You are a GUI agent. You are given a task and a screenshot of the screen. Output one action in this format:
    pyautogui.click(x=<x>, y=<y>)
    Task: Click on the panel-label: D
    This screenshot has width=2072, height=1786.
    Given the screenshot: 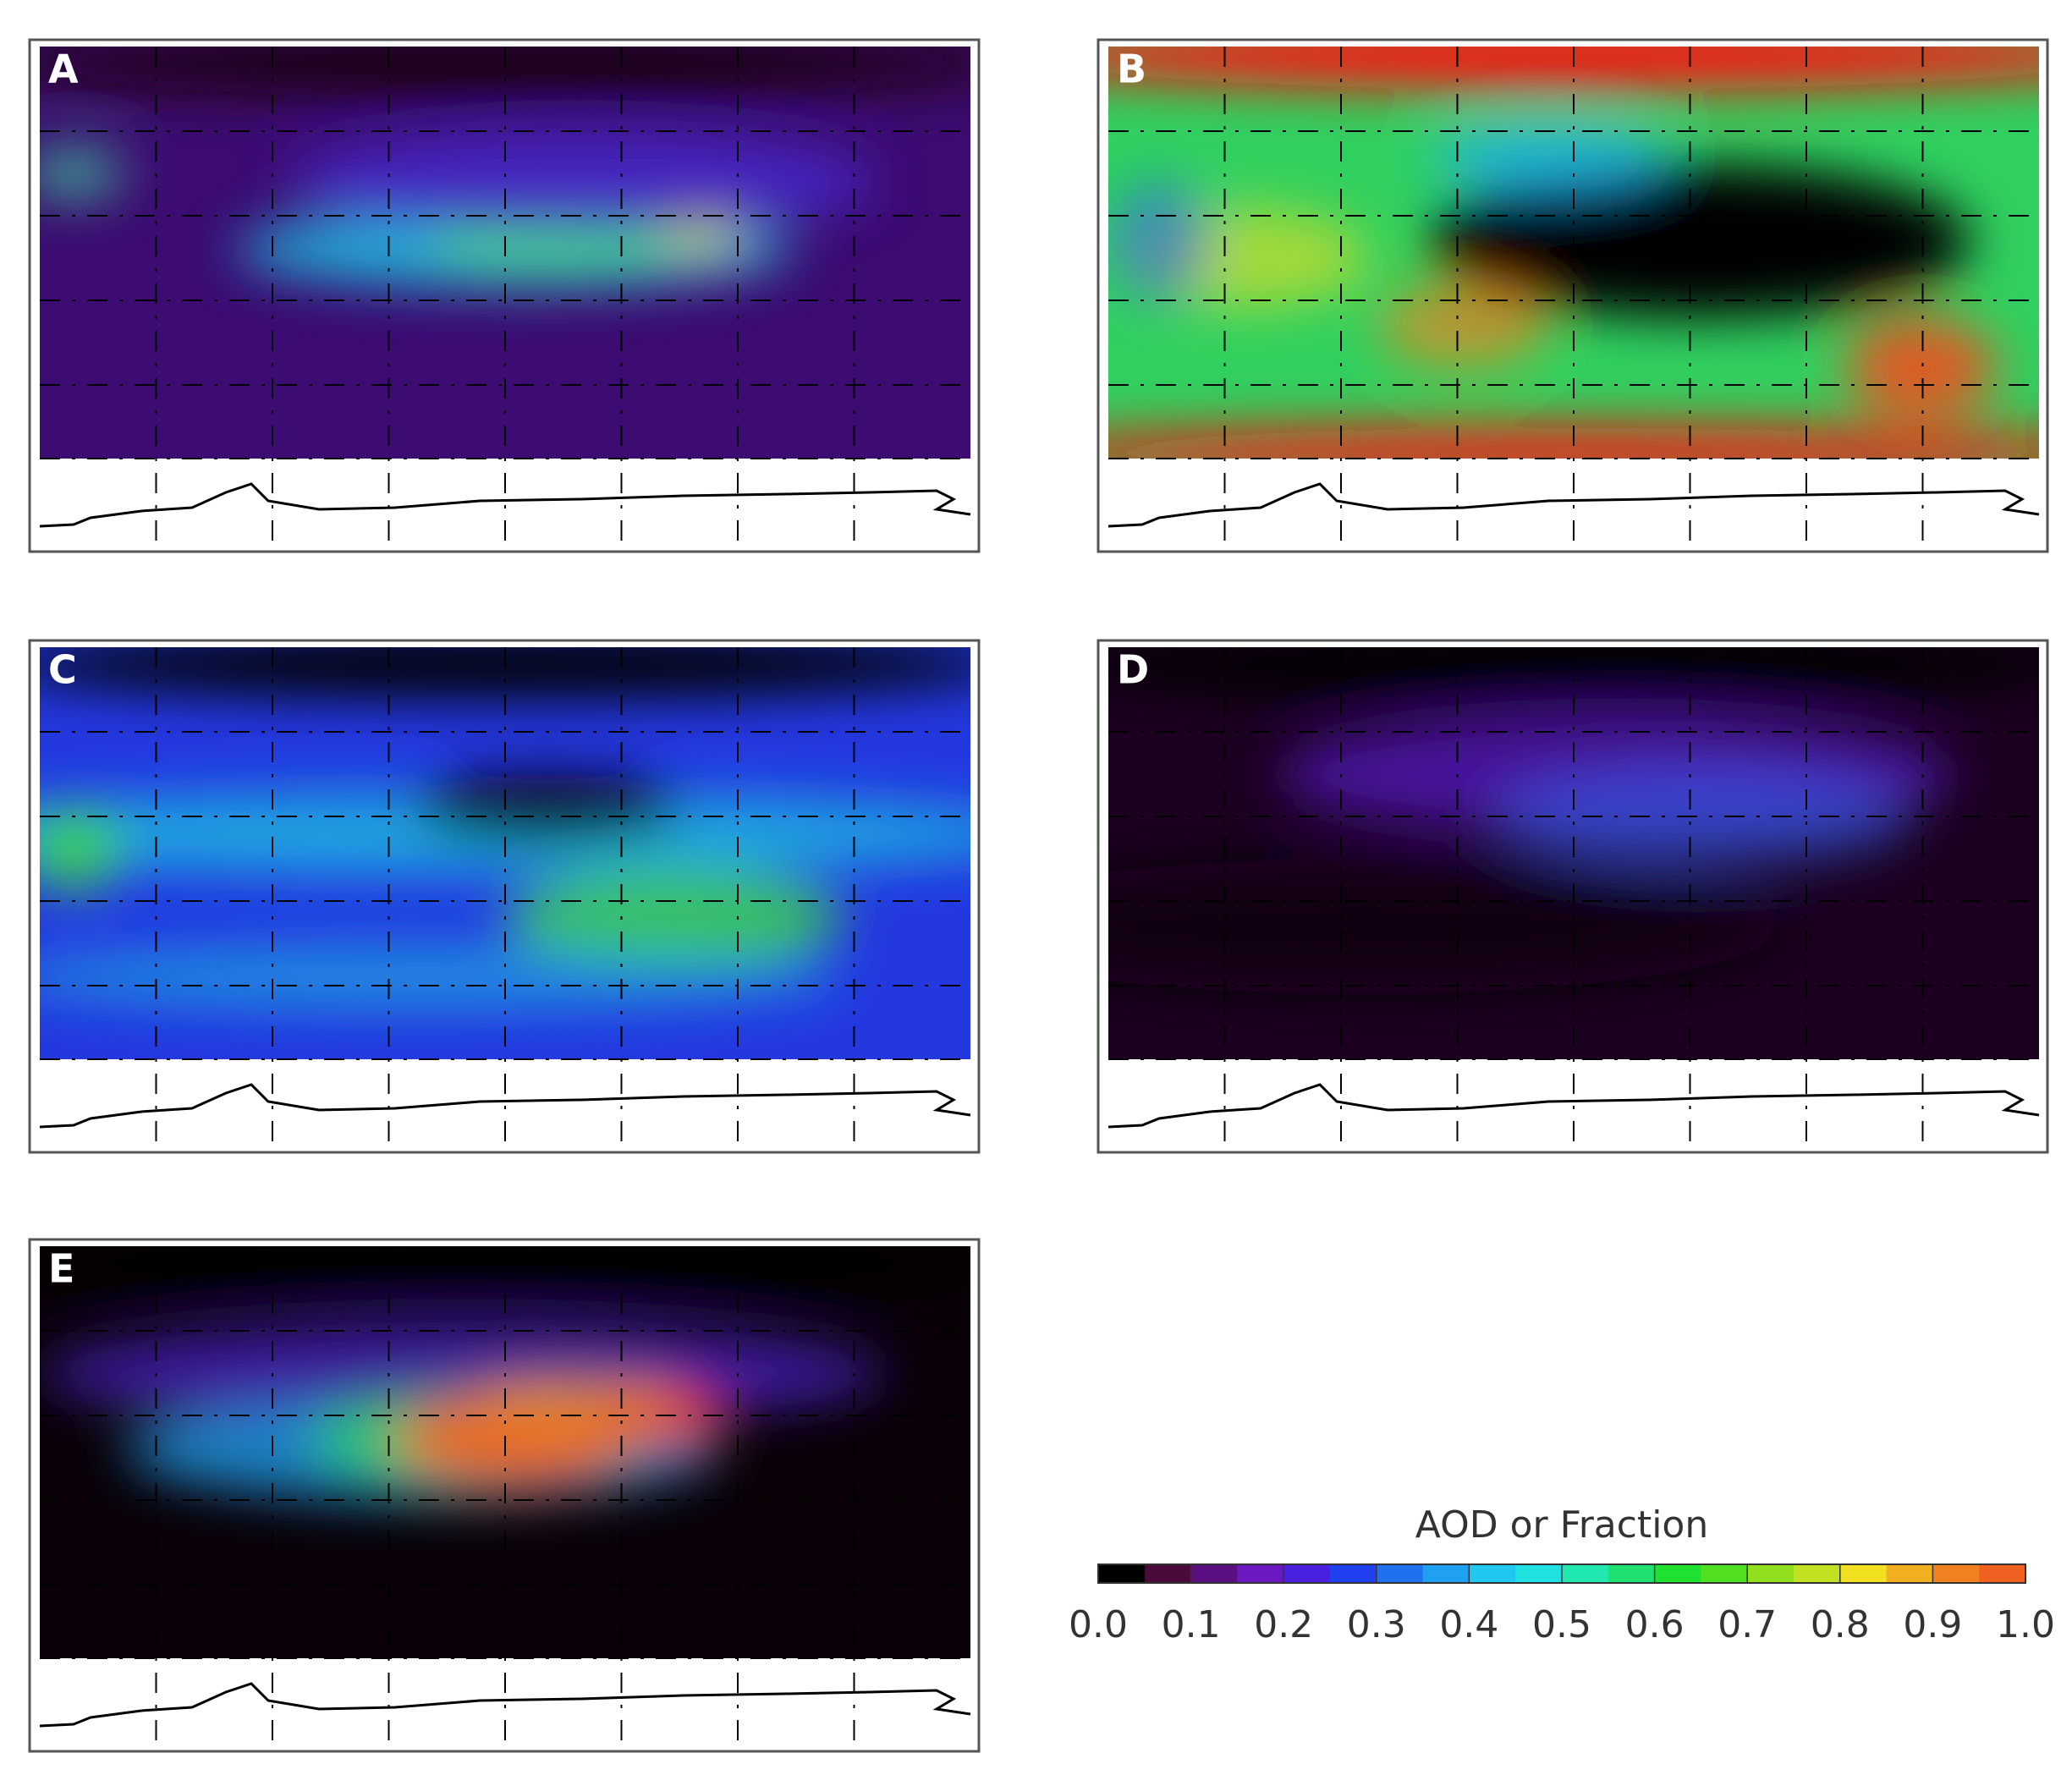 What is the action you would take?
    pyautogui.click(x=1133, y=670)
    